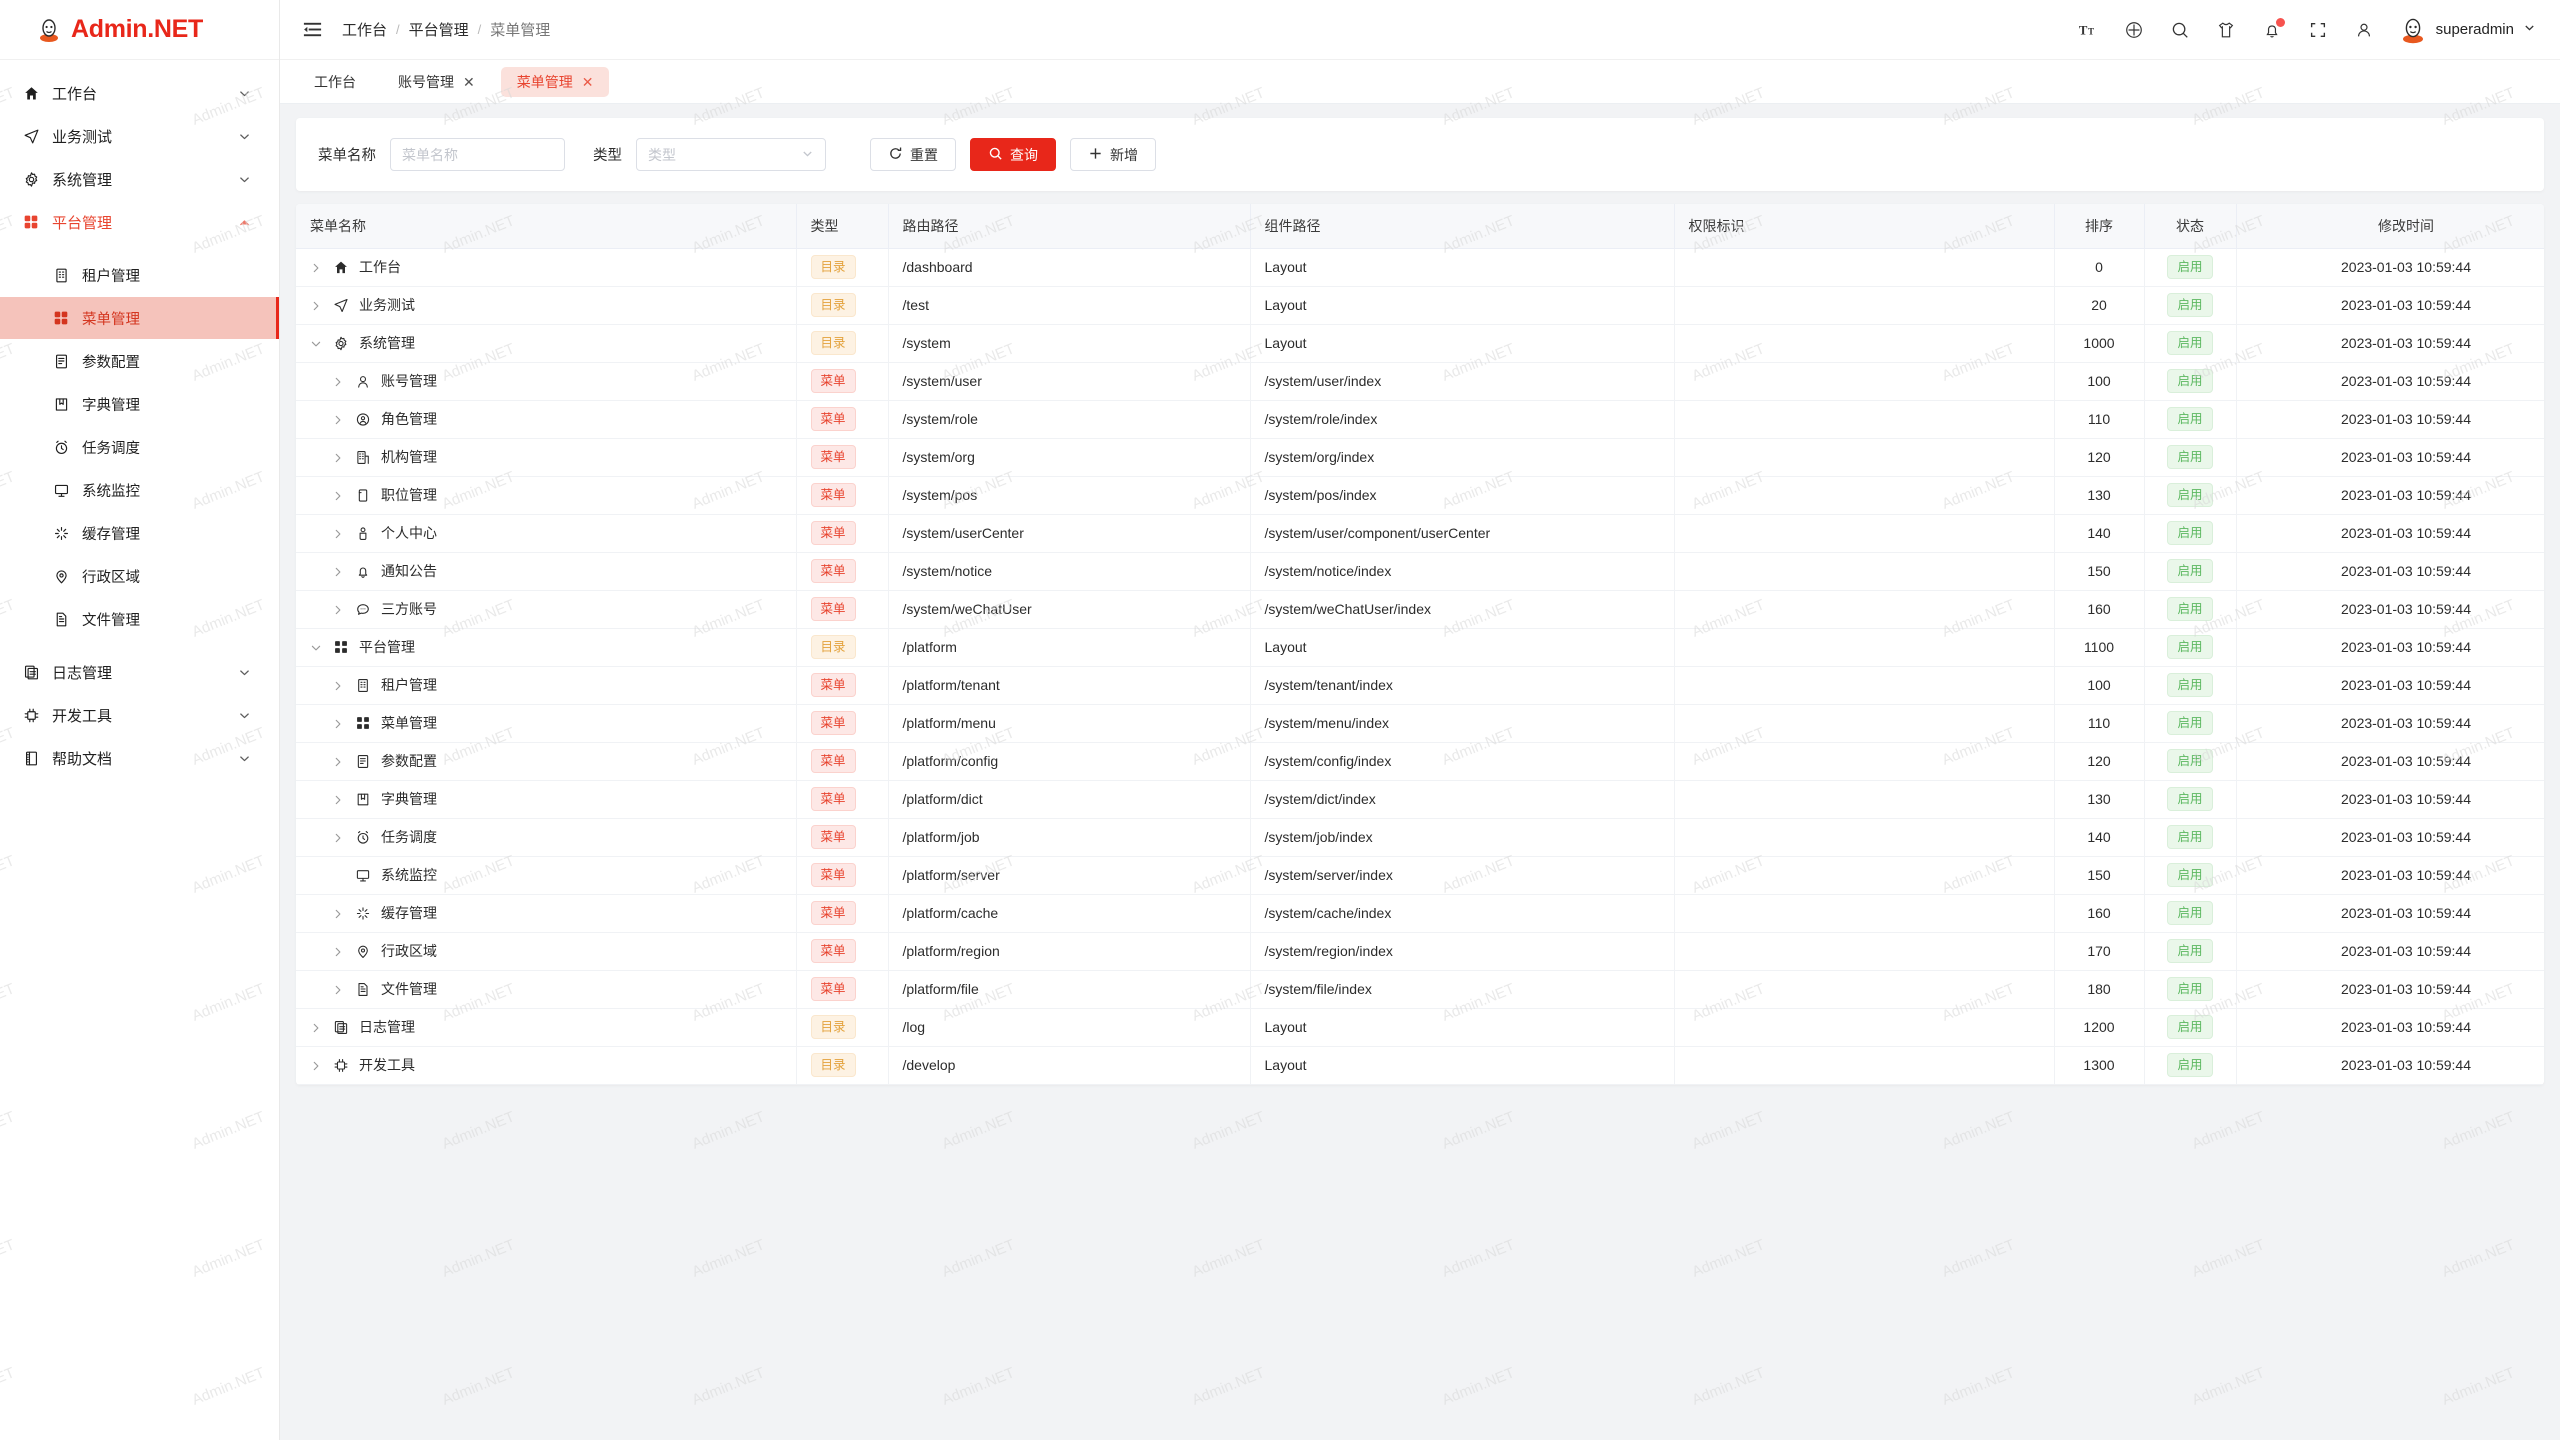  Describe the element at coordinates (139, 318) in the screenshot. I see `sidebar-item-5: 菜单管理` at that location.